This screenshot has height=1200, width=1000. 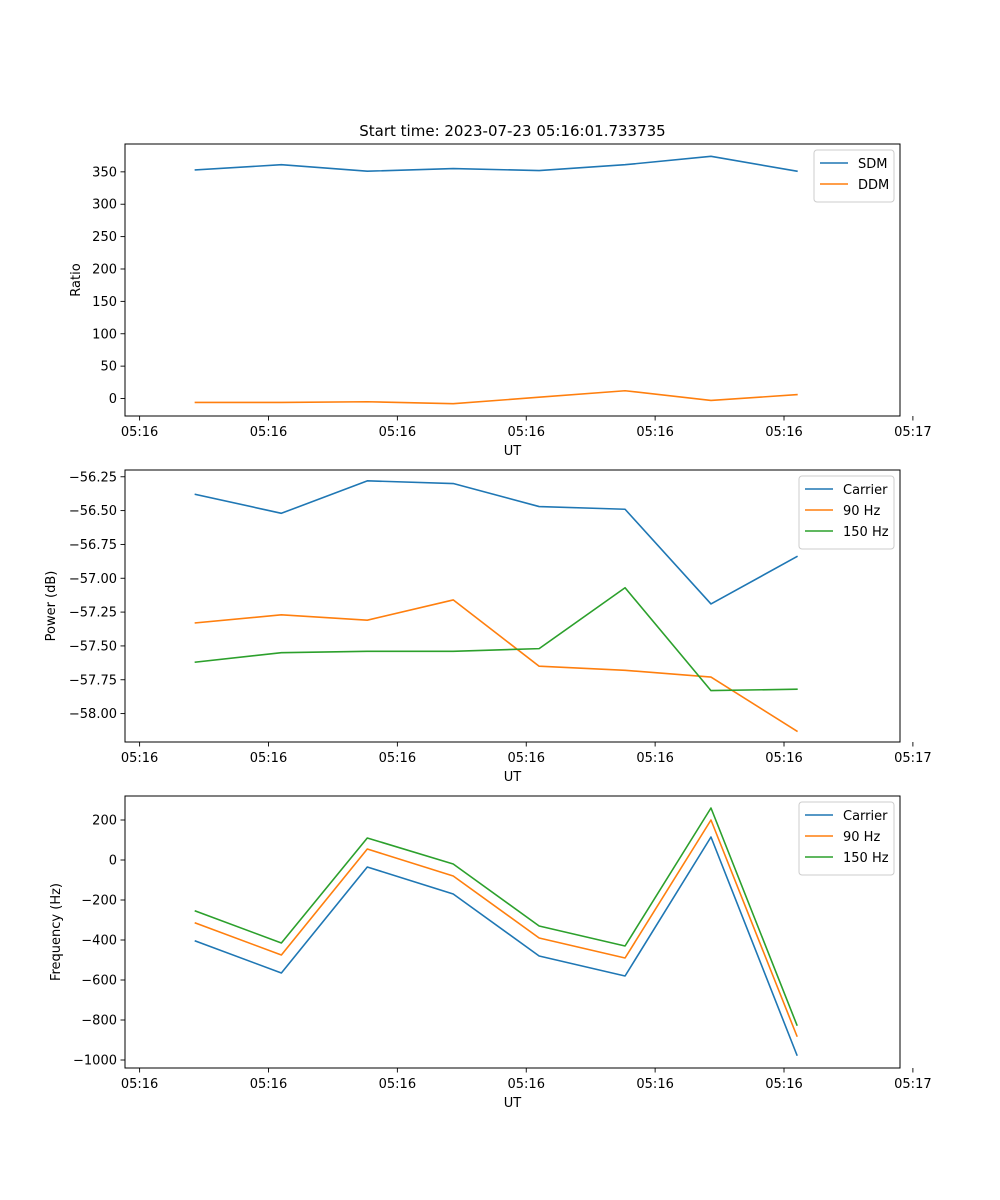 What do you see at coordinates (51, 606) in the screenshot?
I see `y-axis-label: Power (dB)` at bounding box center [51, 606].